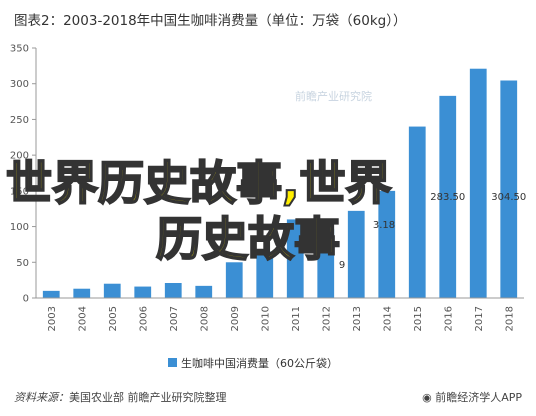 Image resolution: width=536 pixels, height=416 pixels. What do you see at coordinates (509, 318) in the screenshot?
I see `x-tick-label: 2018` at bounding box center [509, 318].